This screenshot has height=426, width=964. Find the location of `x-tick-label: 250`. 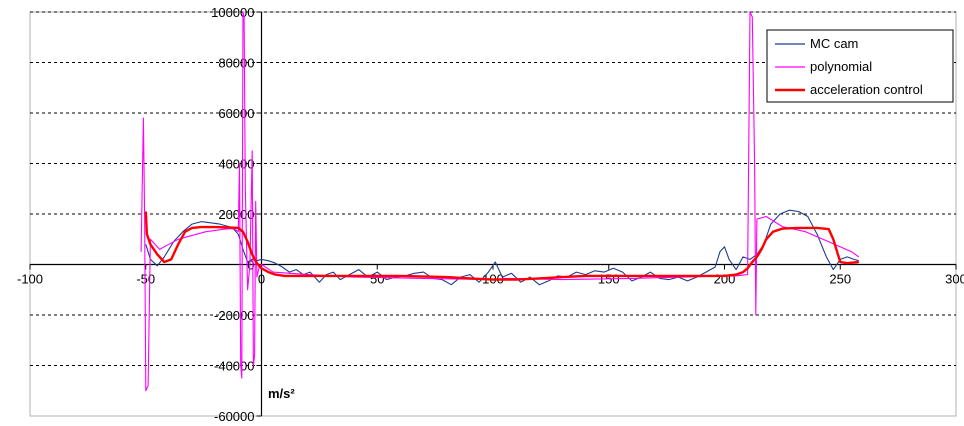

x-tick-label: 250 is located at coordinates (840, 279).